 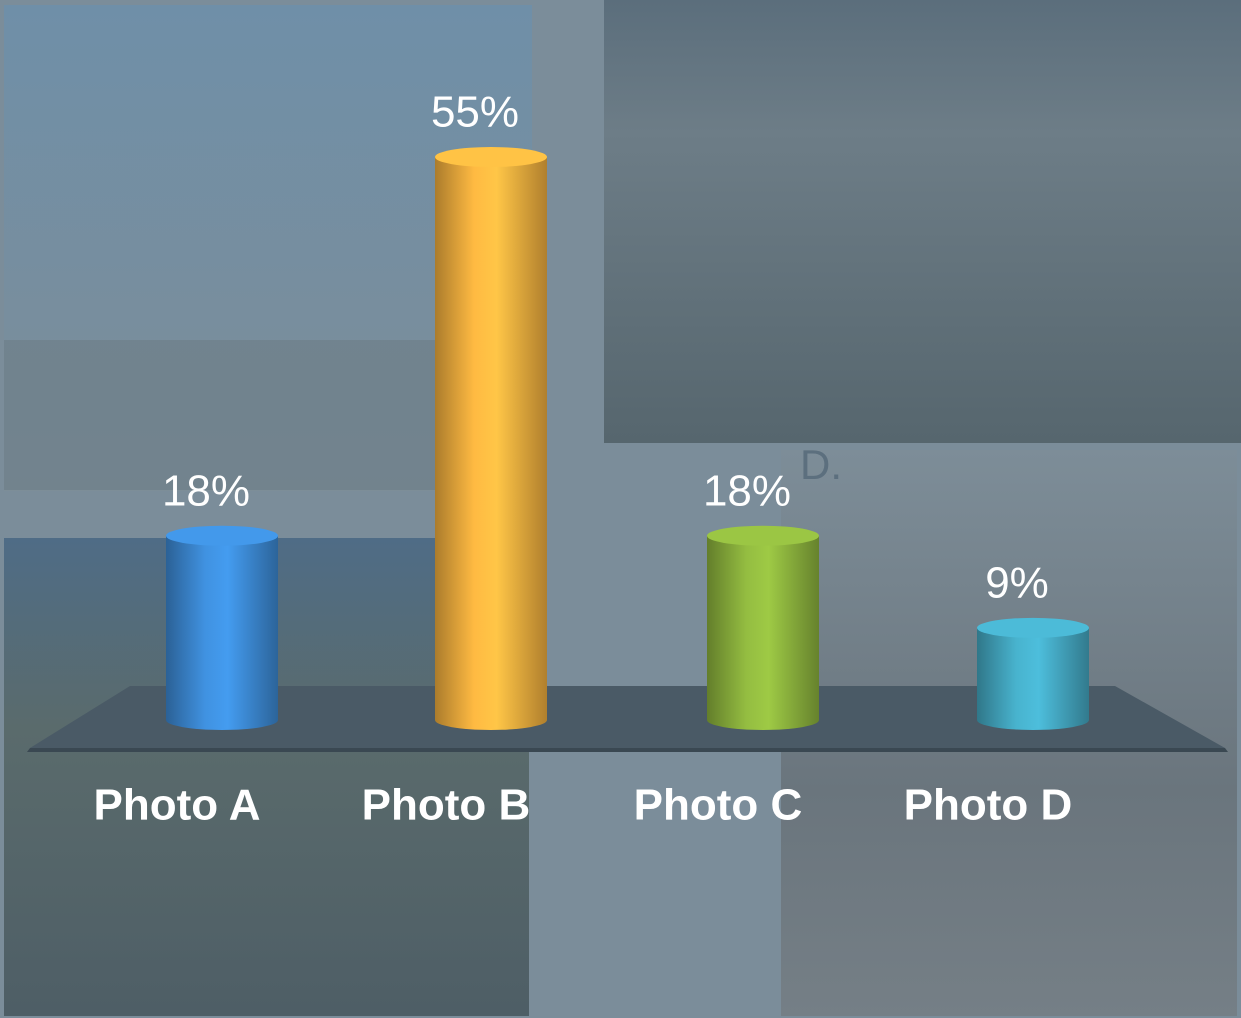 I want to click on x-tick-label: Photo A, so click(x=177, y=805).